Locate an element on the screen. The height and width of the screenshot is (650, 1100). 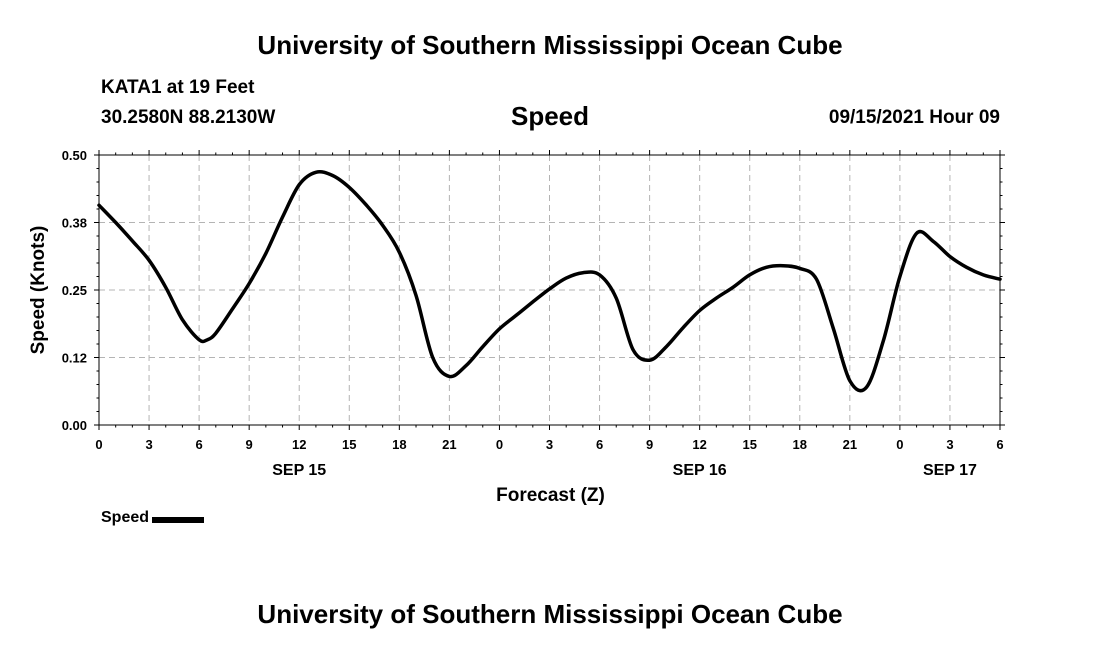
x-date-label: SEP 17 is located at coordinates (950, 470).